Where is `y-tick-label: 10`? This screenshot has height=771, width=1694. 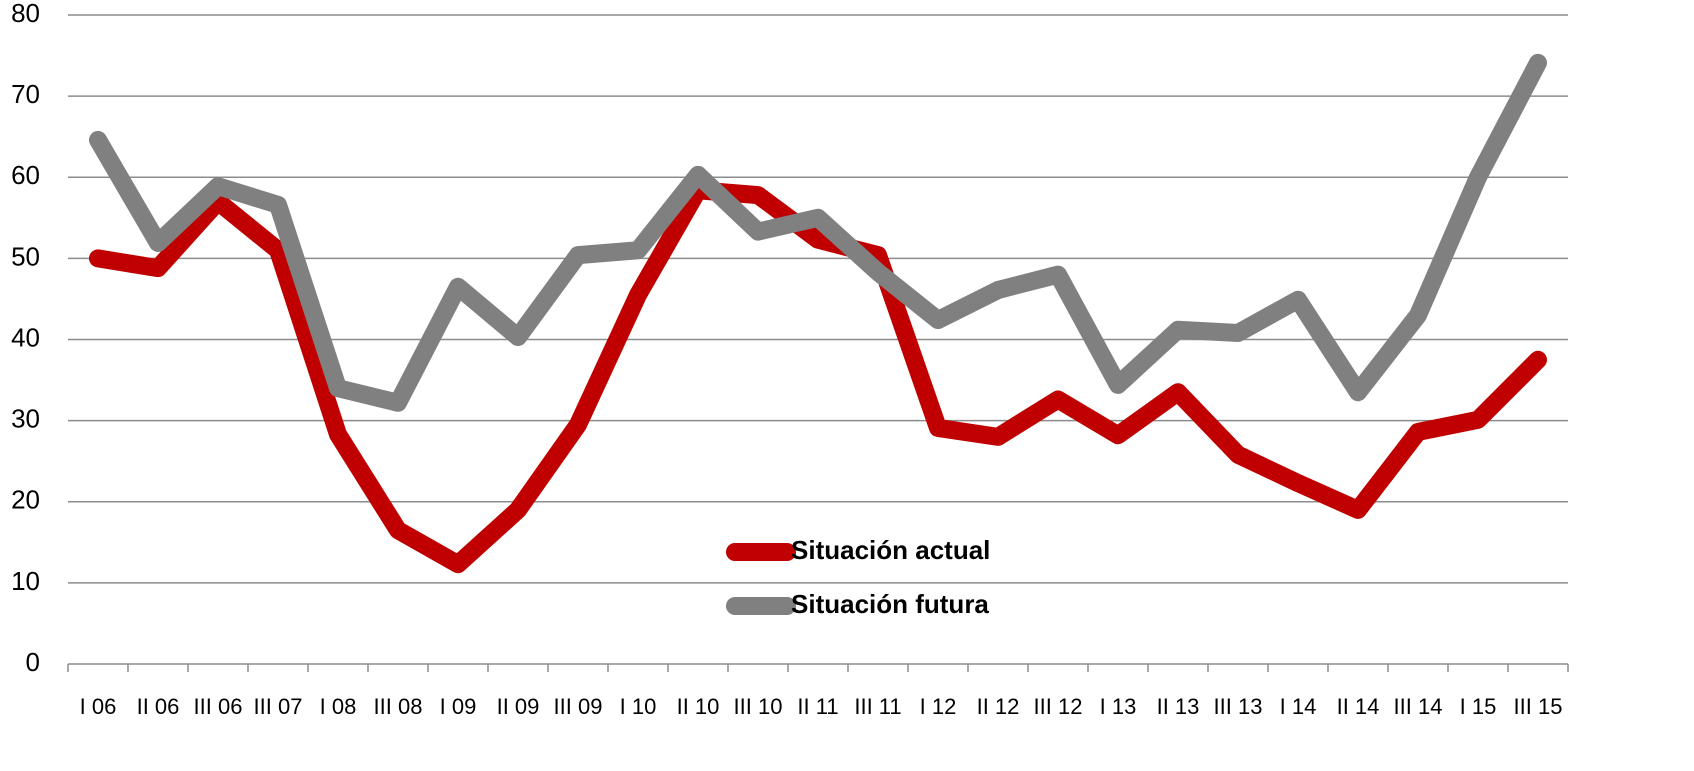
y-tick-label: 10 is located at coordinates (25, 581).